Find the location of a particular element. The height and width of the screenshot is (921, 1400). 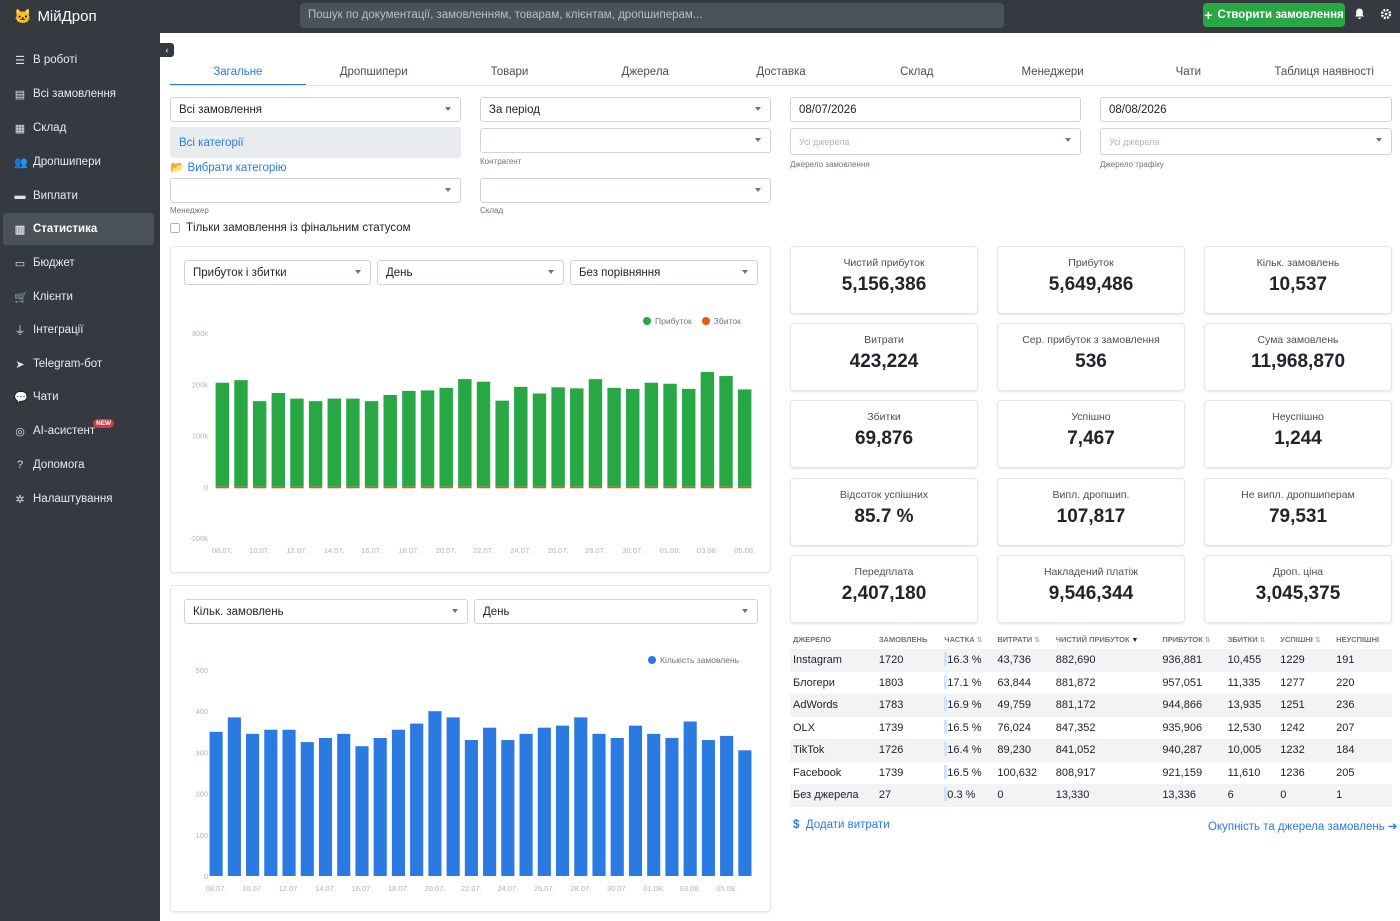

sidebar-item-help: ? Допомога is located at coordinates (78, 465).